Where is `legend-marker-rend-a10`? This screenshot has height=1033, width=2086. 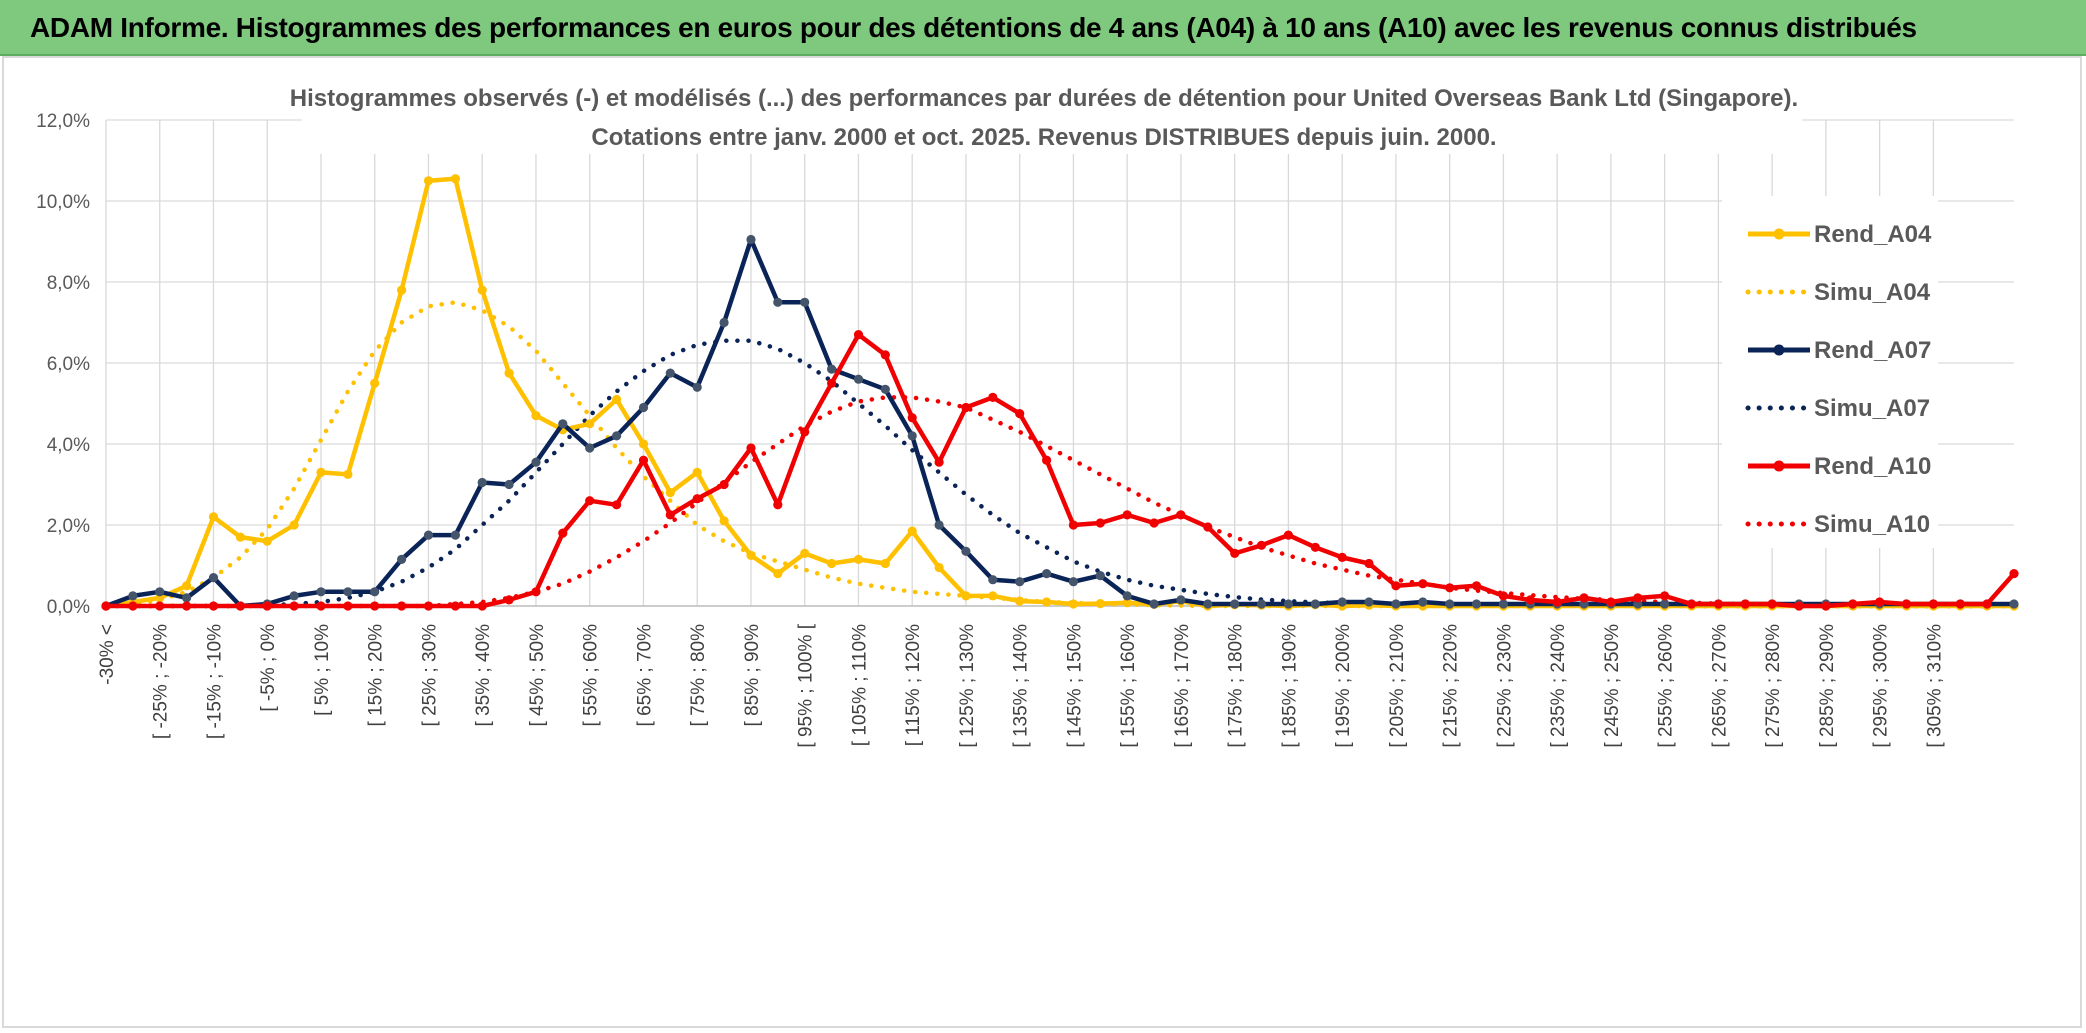
legend-marker-rend-a10 is located at coordinates (1779, 466).